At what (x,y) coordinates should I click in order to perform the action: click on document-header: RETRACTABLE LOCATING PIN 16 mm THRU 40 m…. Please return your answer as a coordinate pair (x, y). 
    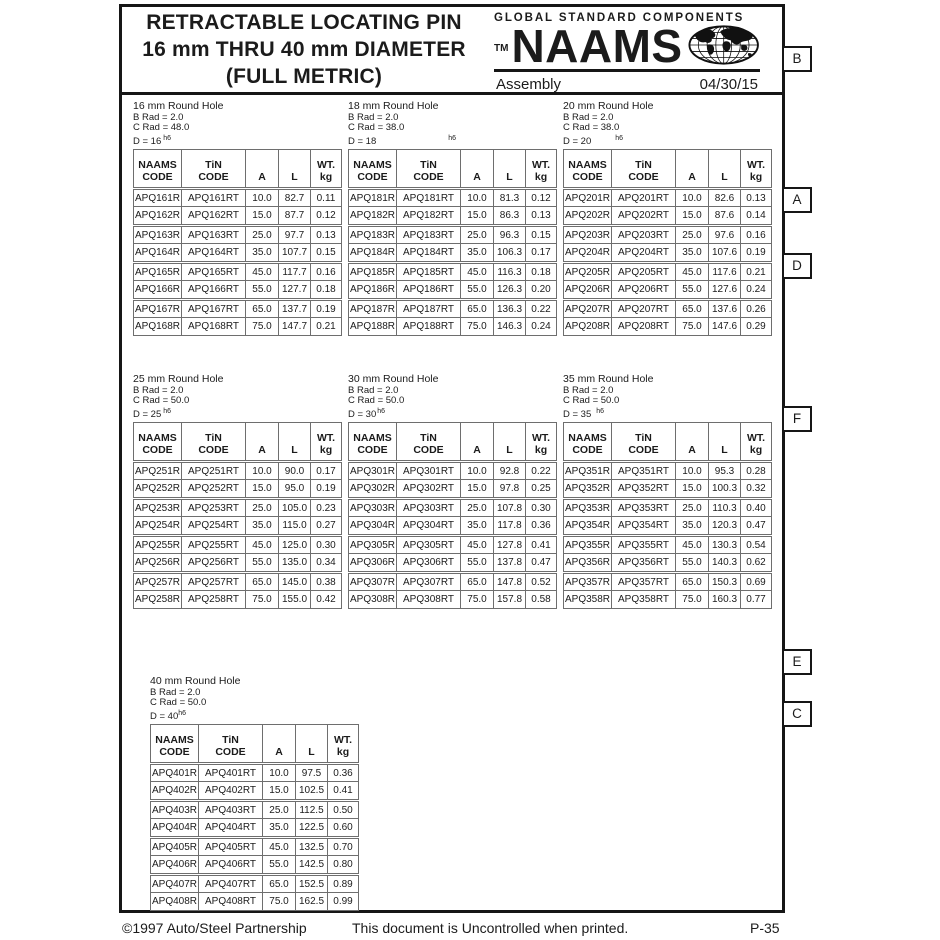
    Looking at the image, I should click on (452, 51).